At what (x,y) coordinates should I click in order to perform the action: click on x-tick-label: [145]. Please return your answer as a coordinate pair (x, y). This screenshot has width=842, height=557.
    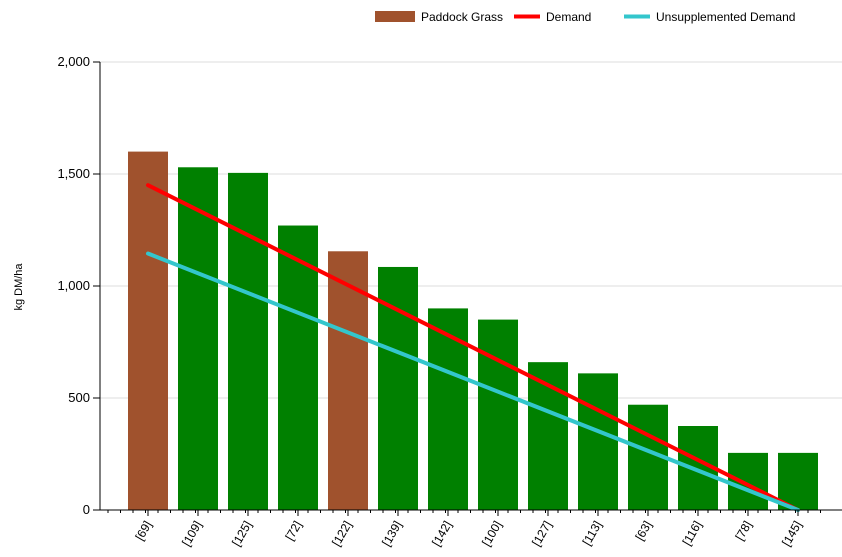
    Looking at the image, I should click on (791, 534).